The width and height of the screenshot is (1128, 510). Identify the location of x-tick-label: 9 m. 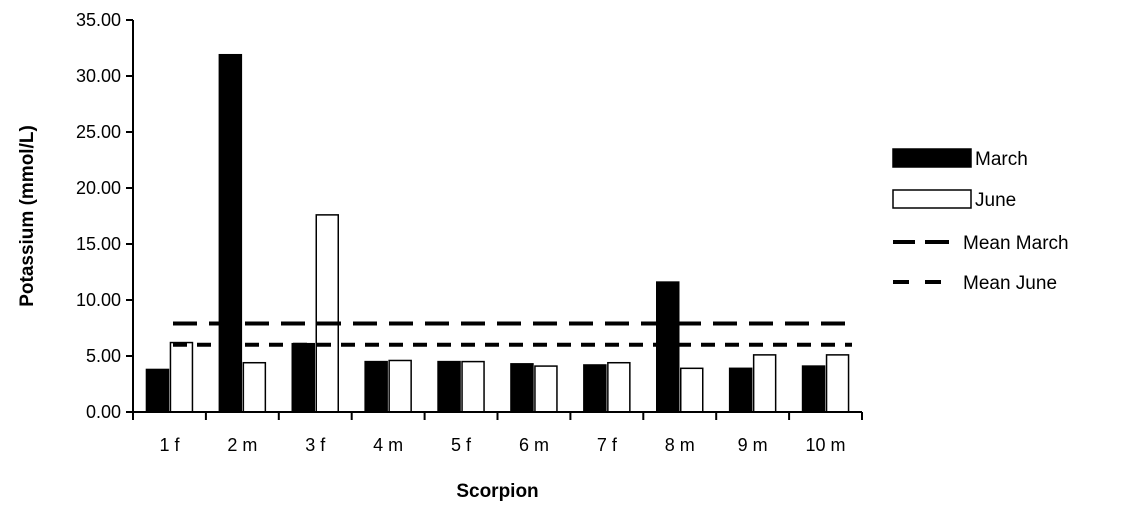
(753, 445).